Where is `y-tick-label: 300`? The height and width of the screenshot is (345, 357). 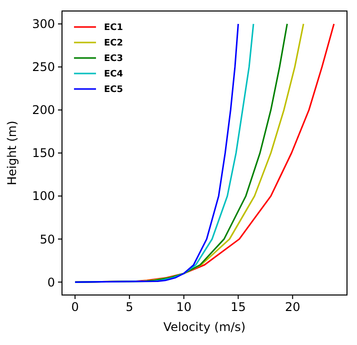
y-tick-label: 300 is located at coordinates (43, 24).